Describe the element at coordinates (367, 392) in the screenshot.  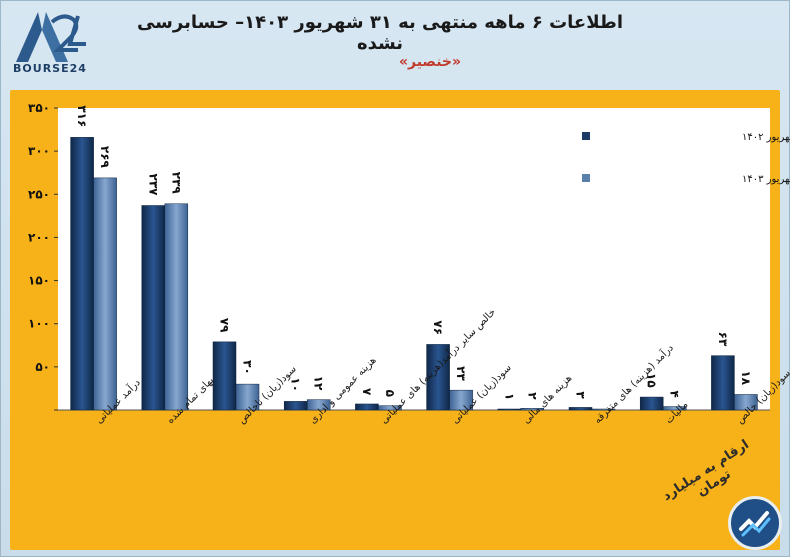
I see `data-label: ۷` at that location.